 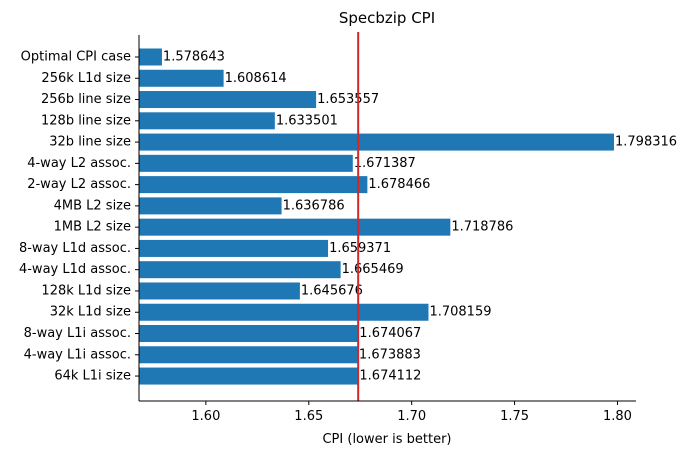 I want to click on x-tick-label: 1.60, so click(x=205, y=416).